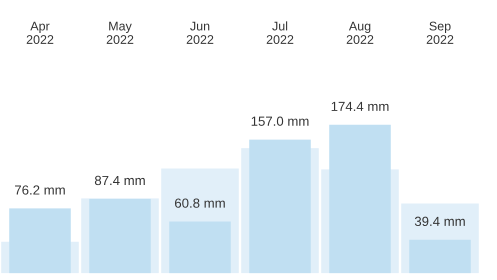  I want to click on data-label: 174.4 mm, so click(360, 106).